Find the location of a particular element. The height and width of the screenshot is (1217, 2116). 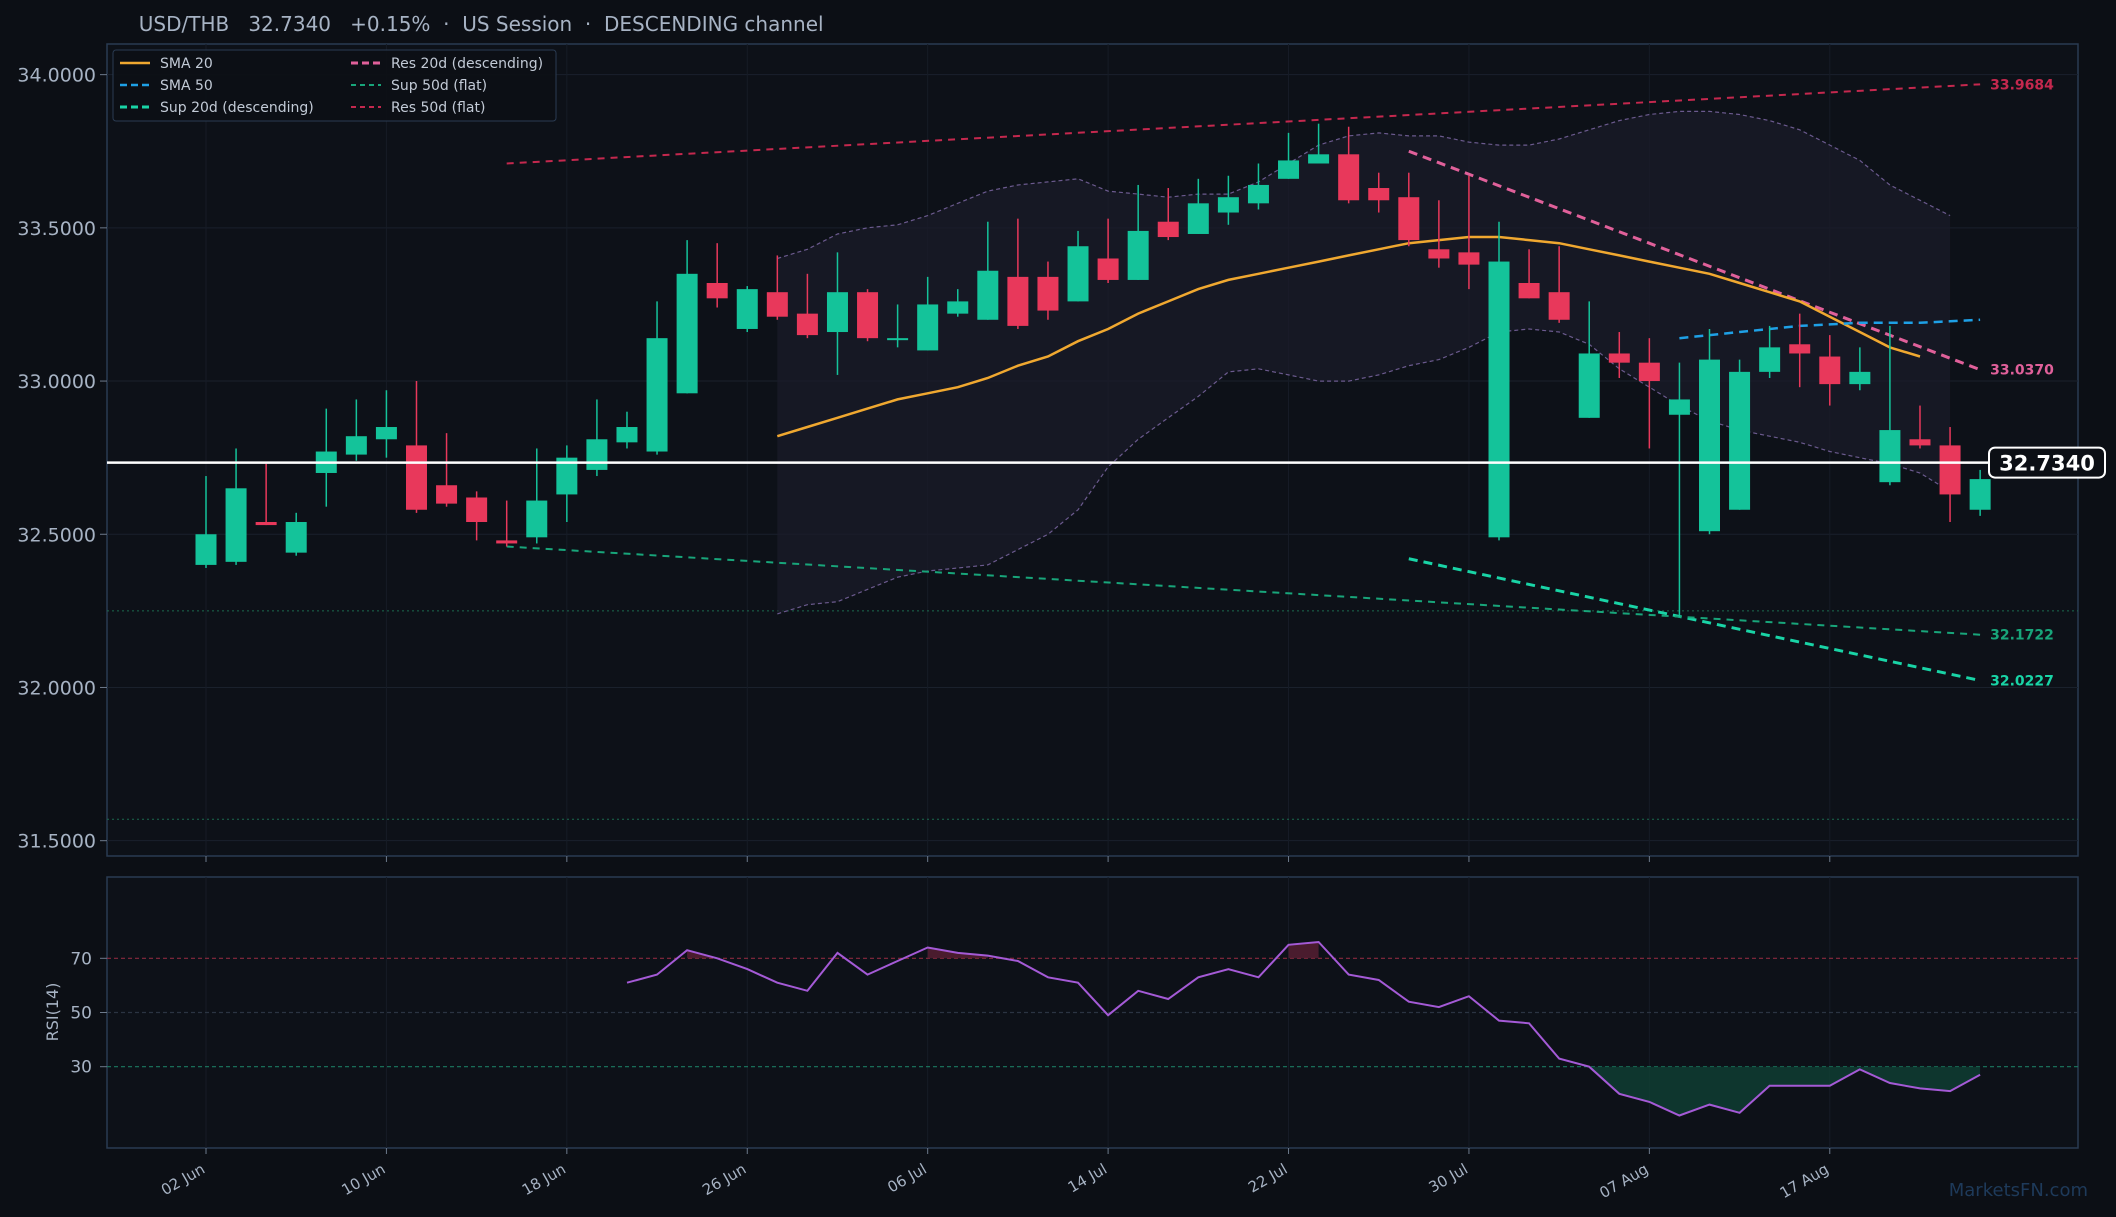

last-price-label: 32.7340 is located at coordinates (2047, 464).